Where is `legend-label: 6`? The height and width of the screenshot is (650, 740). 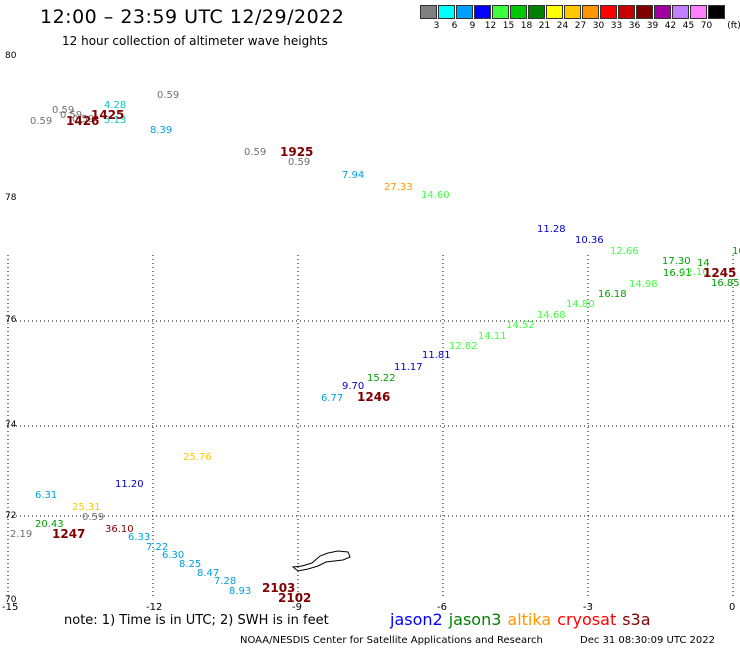 legend-label: 6 is located at coordinates (454, 26).